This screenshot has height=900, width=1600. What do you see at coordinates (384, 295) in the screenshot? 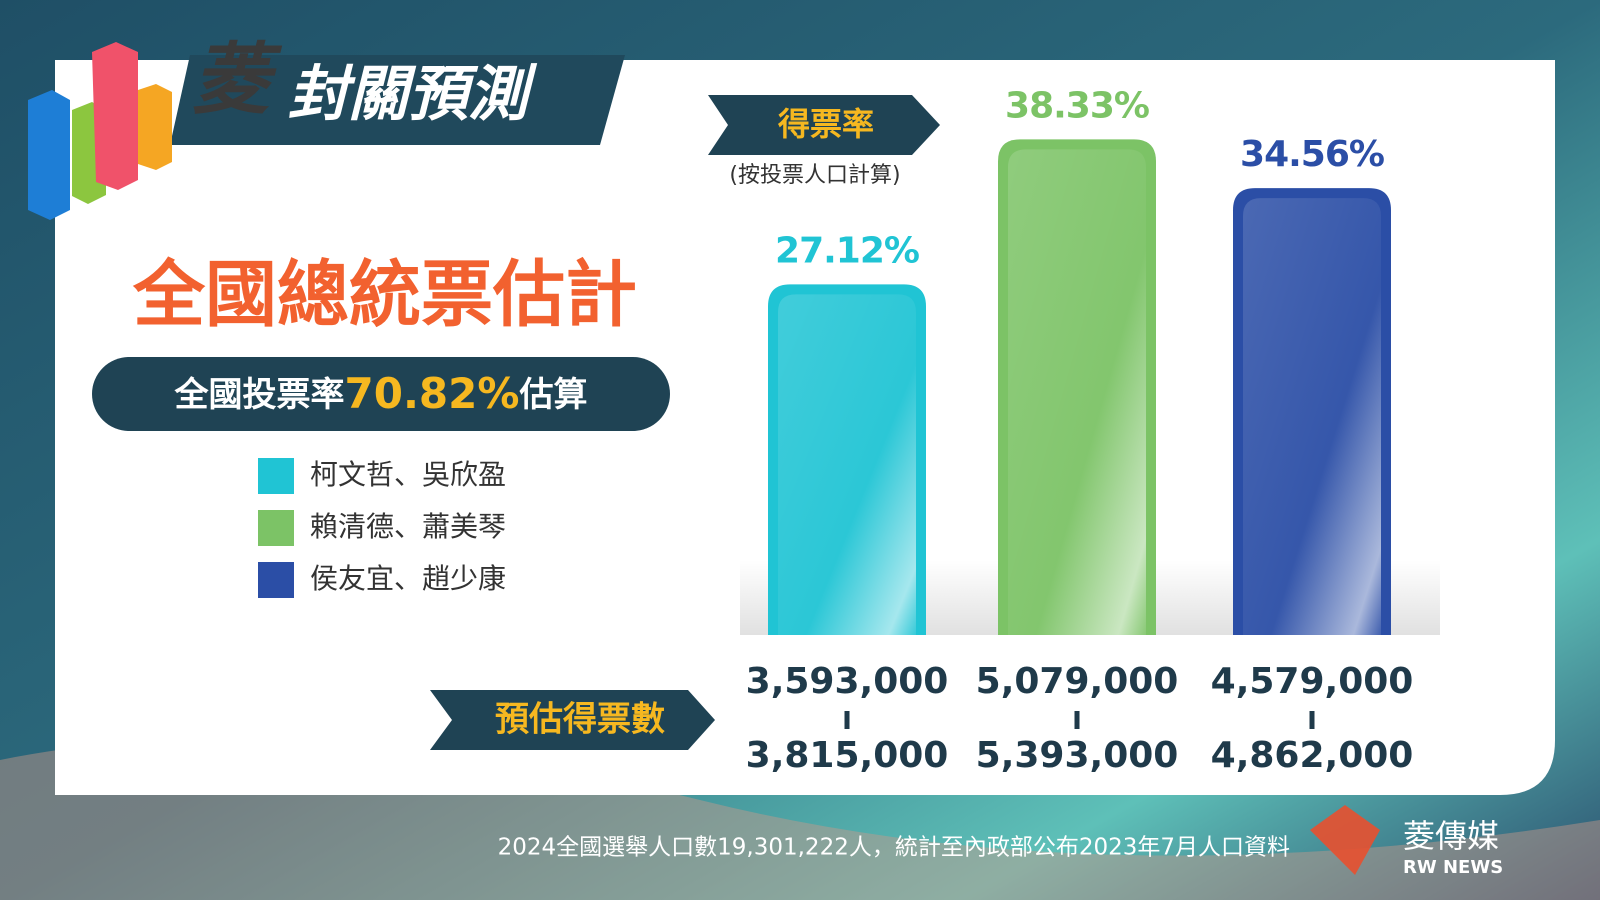
I see `headline: 全國總統票估計` at bounding box center [384, 295].